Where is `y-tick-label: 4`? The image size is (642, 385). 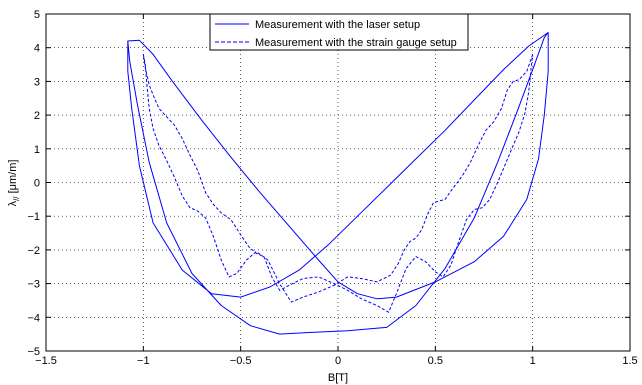 y-tick-label: 4 is located at coordinates (37, 49).